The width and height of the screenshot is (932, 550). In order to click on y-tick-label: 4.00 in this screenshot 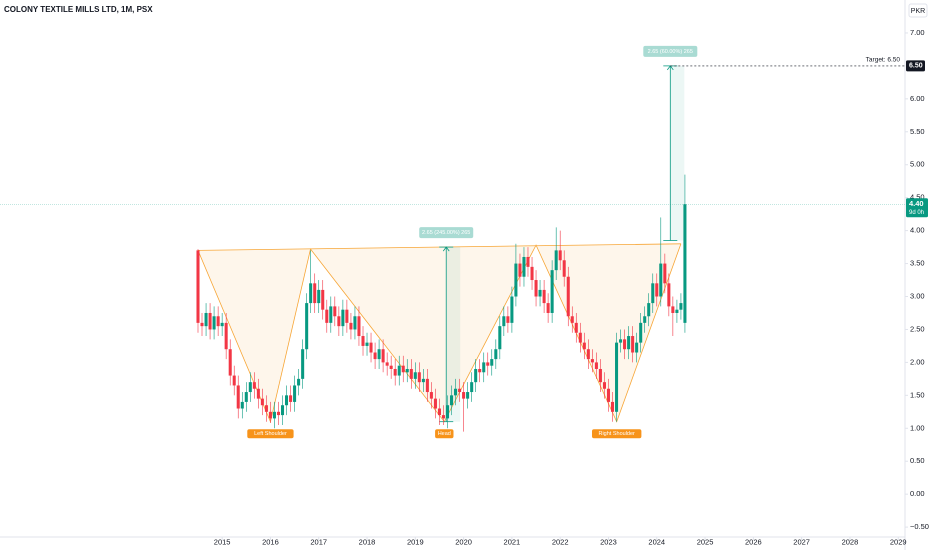, I will do `click(917, 230)`.